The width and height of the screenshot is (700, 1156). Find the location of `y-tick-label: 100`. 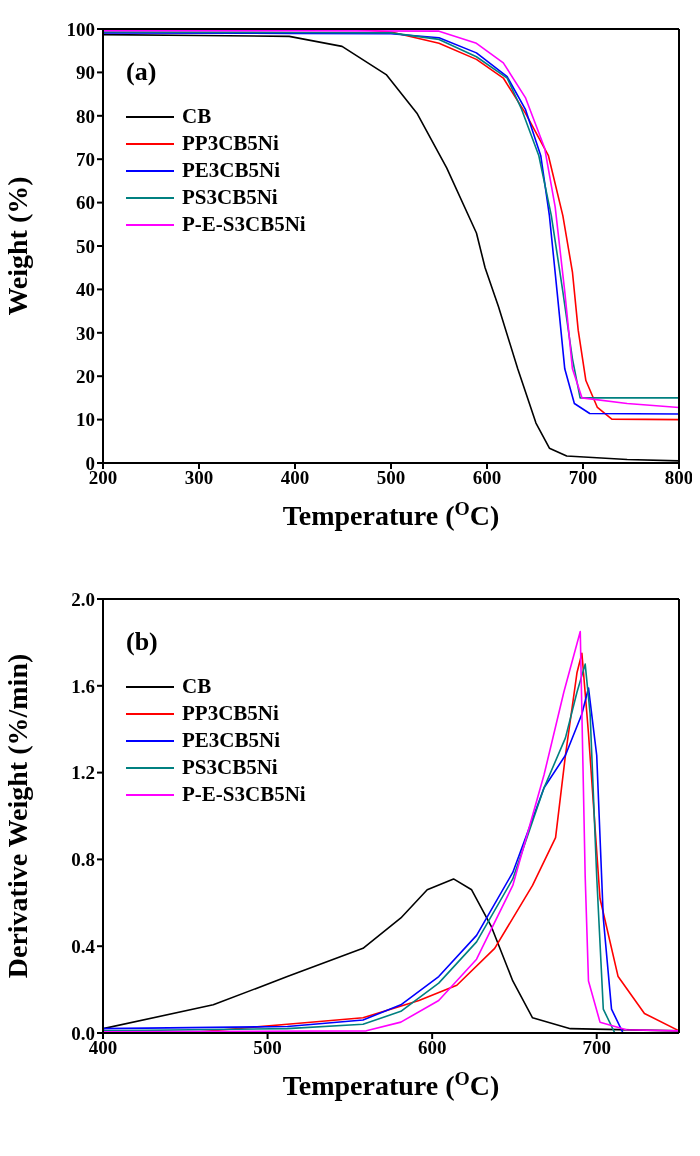

y-tick-label: 100 is located at coordinates (80, 29).